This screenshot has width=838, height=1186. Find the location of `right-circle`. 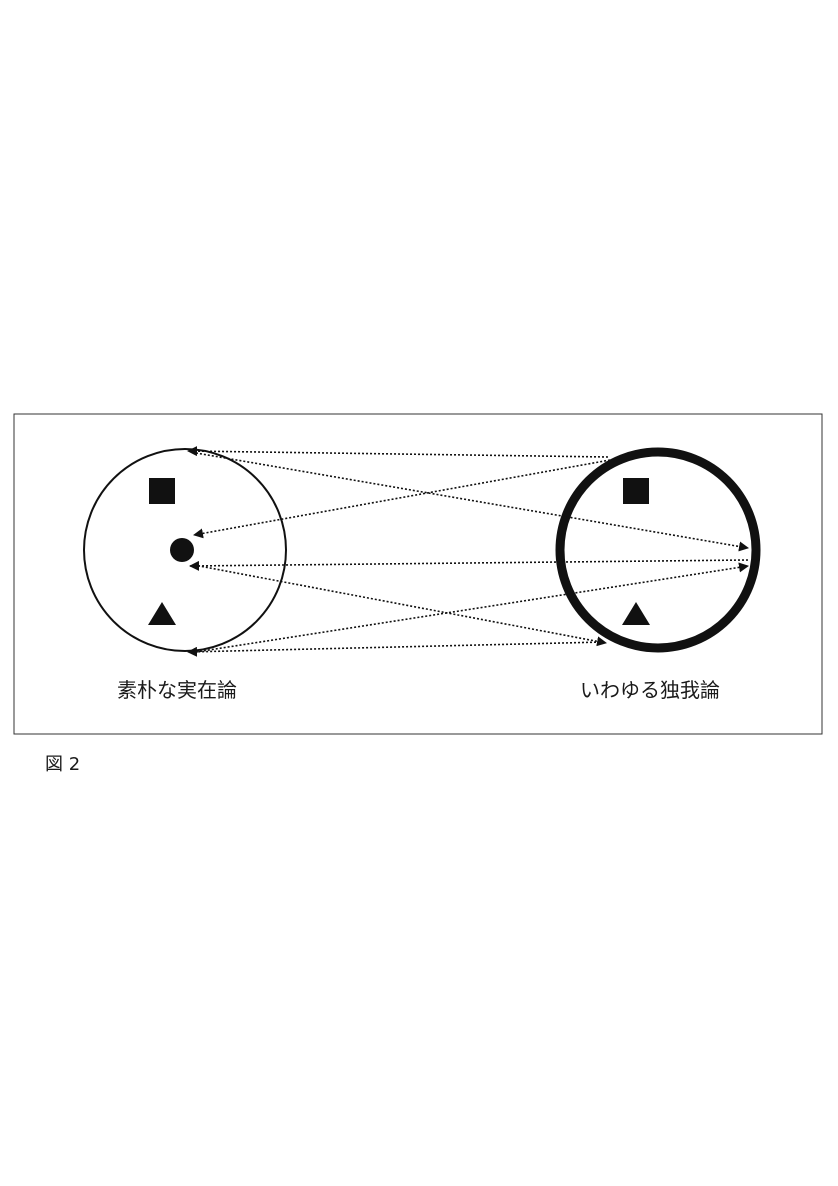

right-circle is located at coordinates (658, 550).